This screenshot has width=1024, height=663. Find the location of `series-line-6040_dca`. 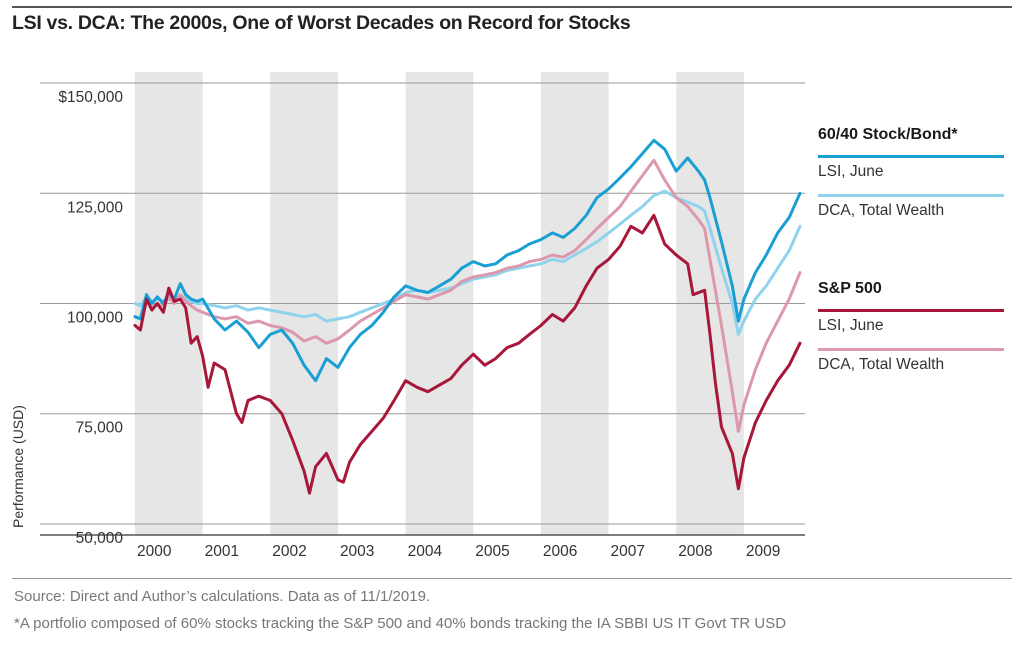

series-line-6040_dca is located at coordinates (467, 262).